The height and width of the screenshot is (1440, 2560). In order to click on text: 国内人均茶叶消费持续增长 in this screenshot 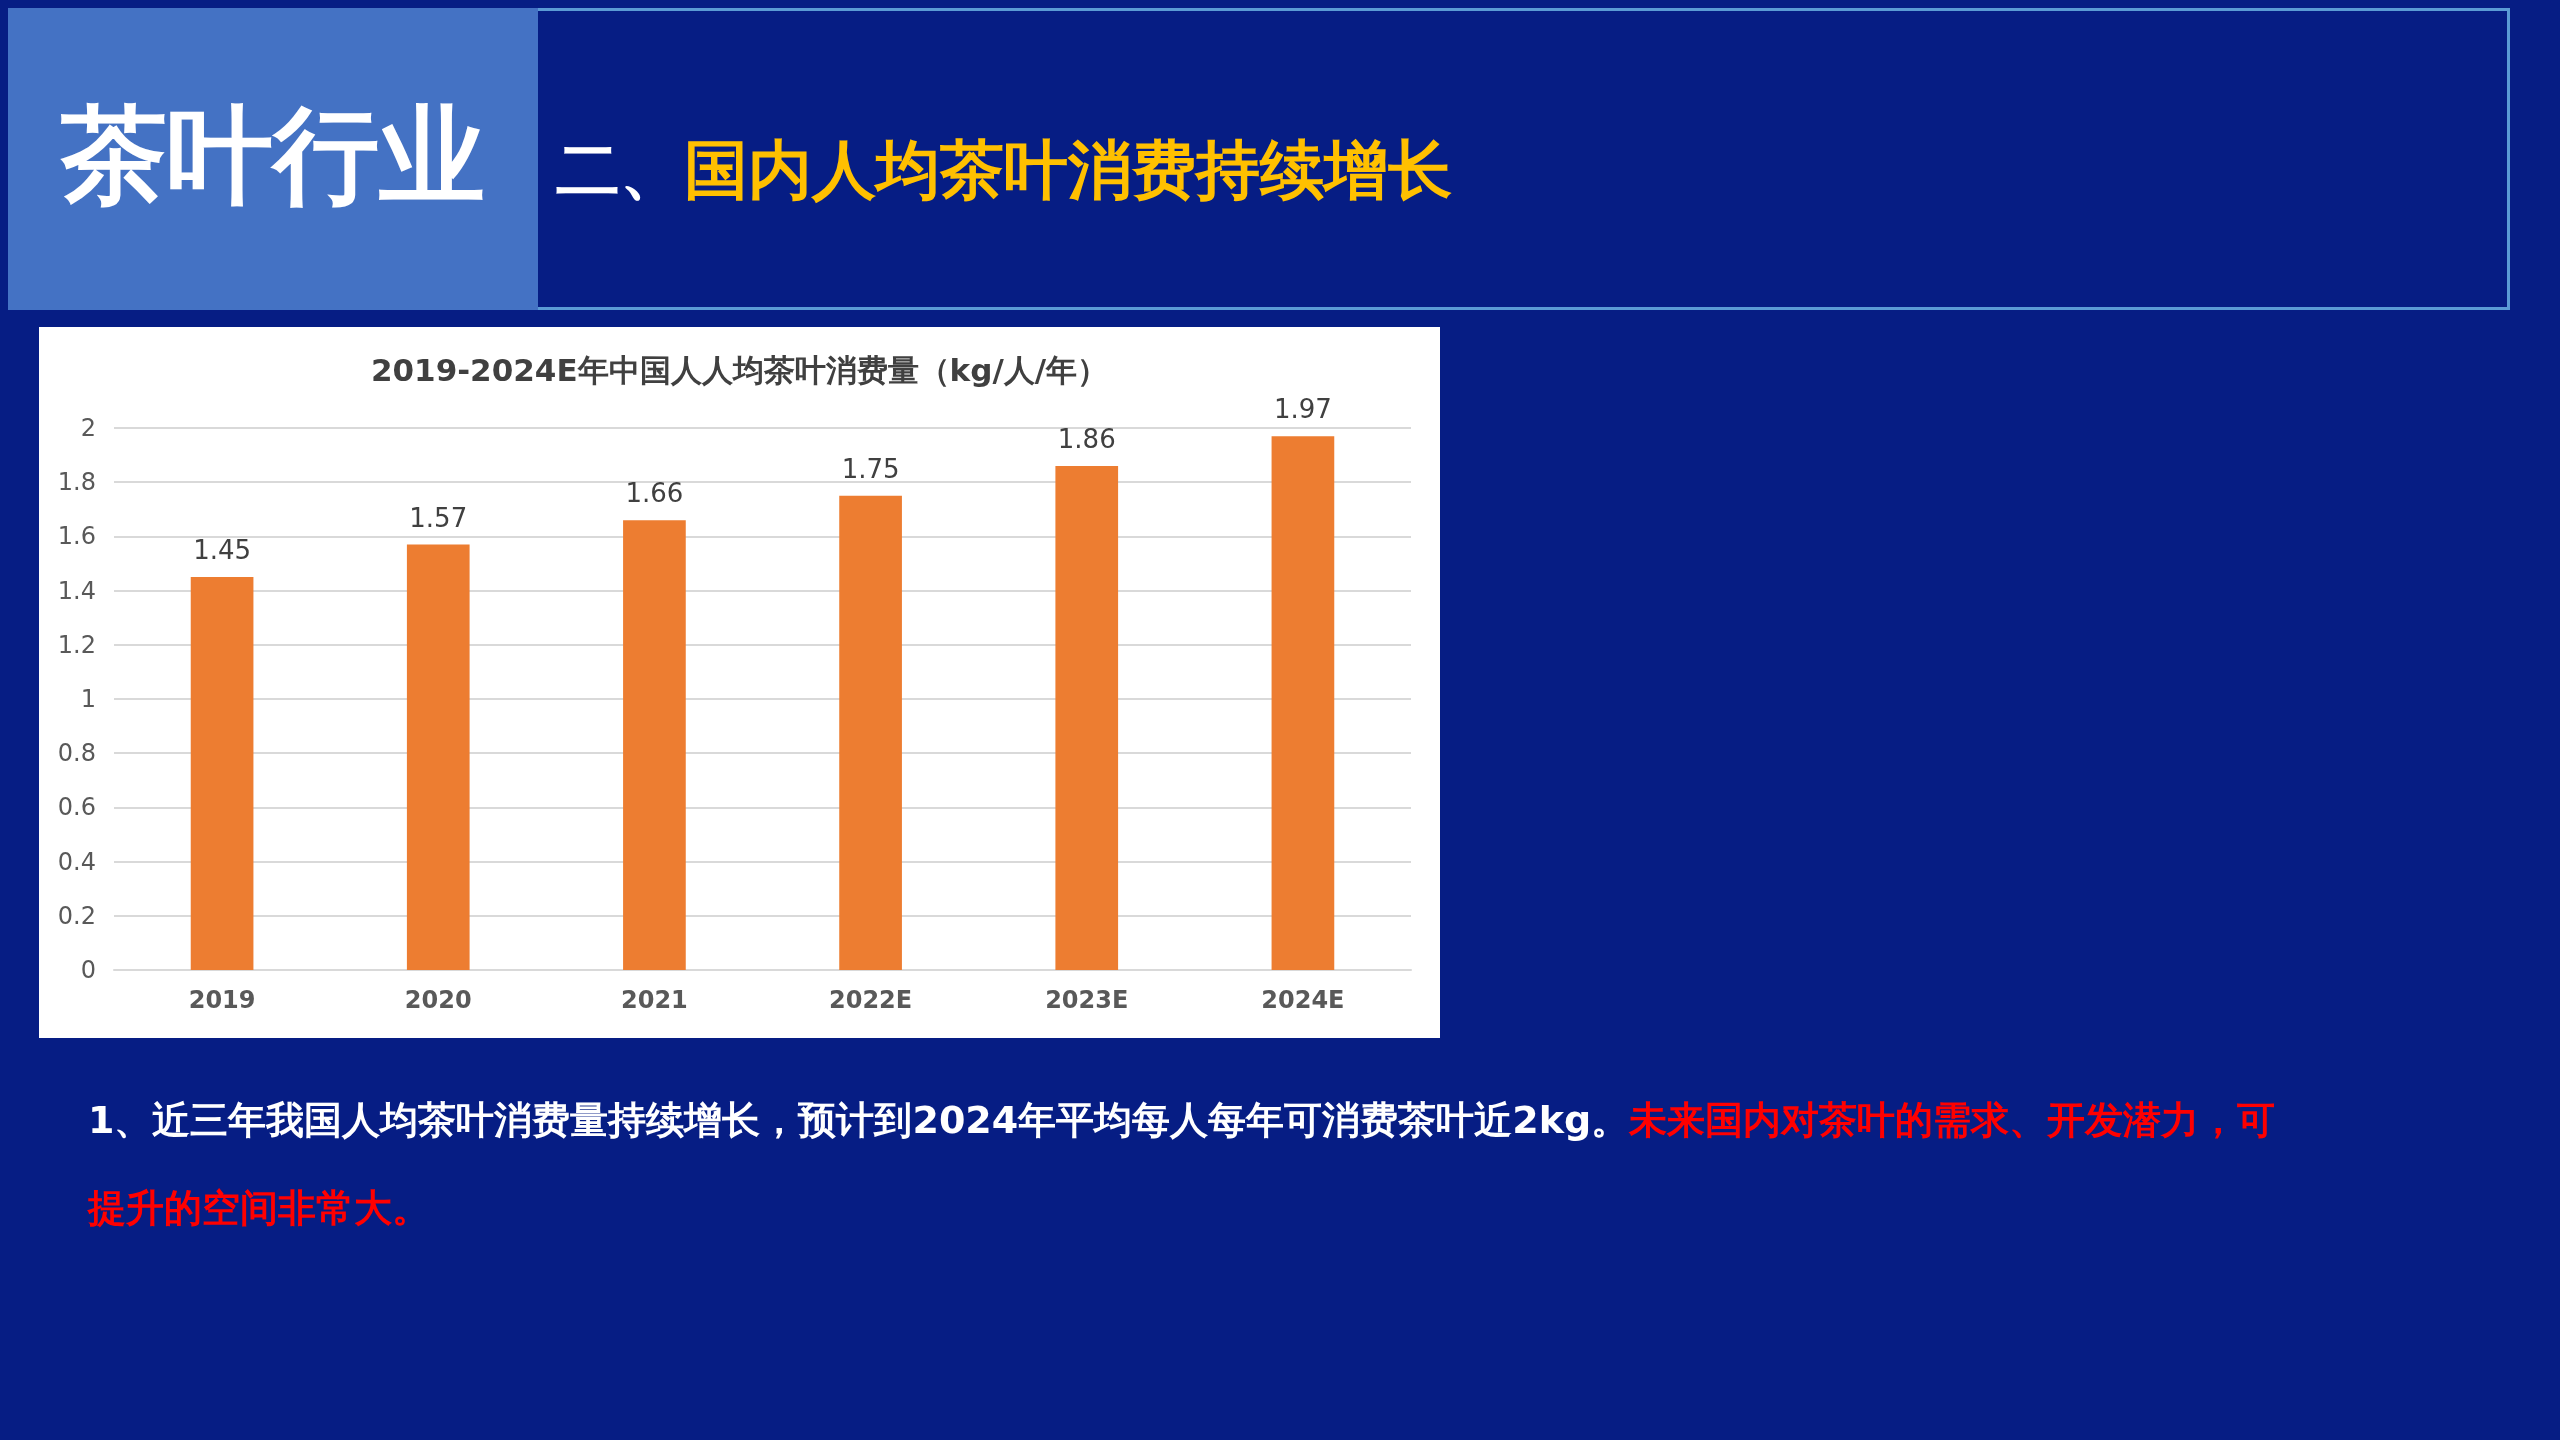, I will do `click(1068, 170)`.